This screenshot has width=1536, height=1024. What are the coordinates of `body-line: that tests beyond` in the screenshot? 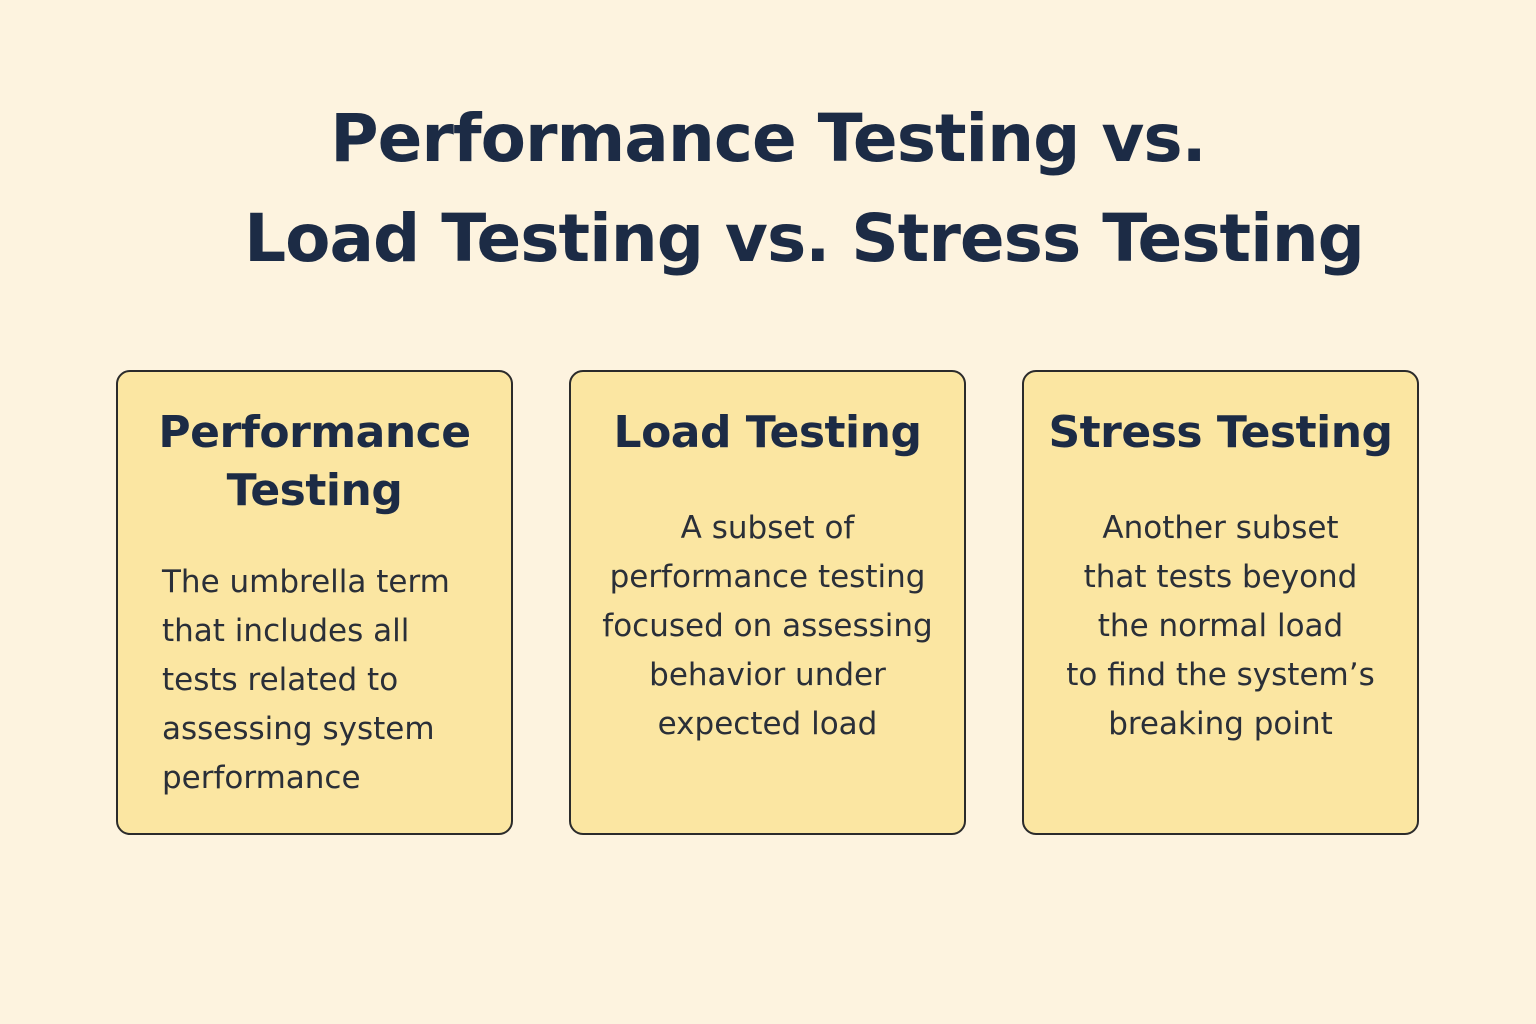 It's located at (1220, 577).